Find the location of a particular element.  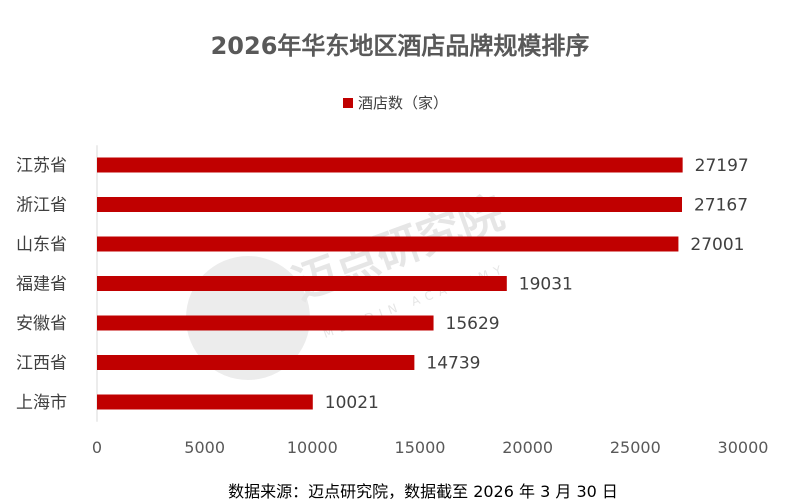

x-tick-labels: 0 5000 10000 15000 20000 25000 30000 is located at coordinates (430, 447).